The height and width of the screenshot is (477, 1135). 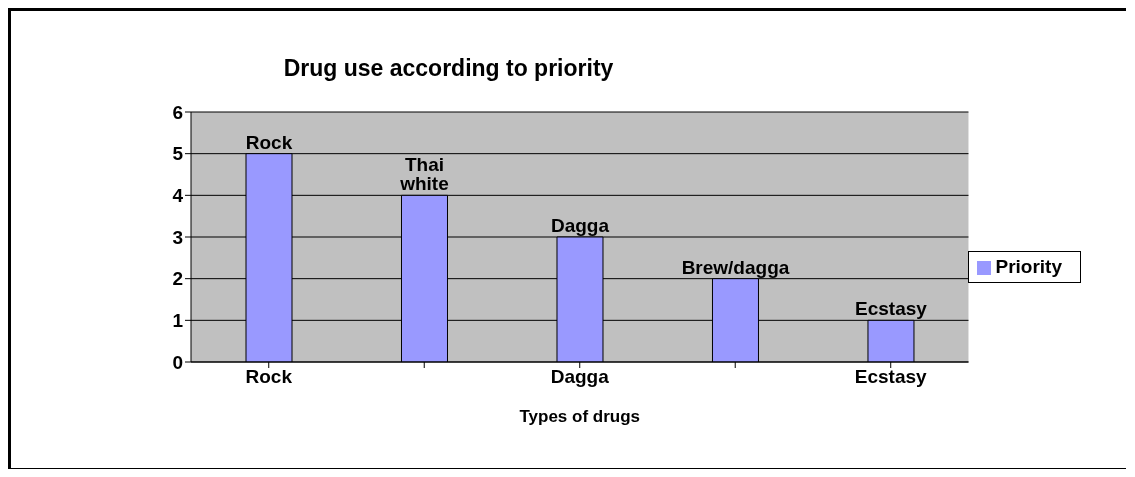 I want to click on data-label: Brew/dagga, so click(x=735, y=267).